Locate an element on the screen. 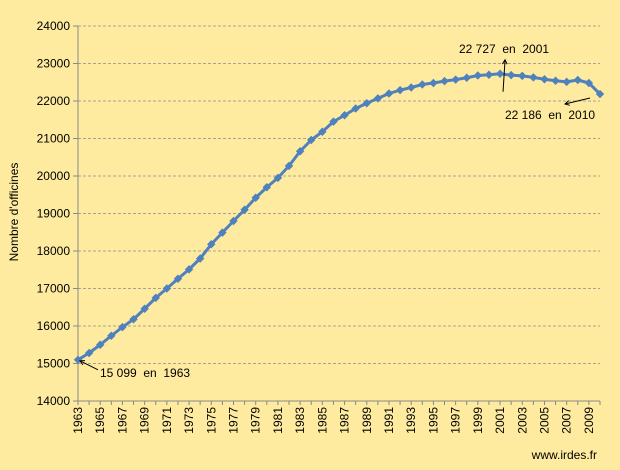 The image size is (620, 470). x-tick-label: 1975 is located at coordinates (211, 420).